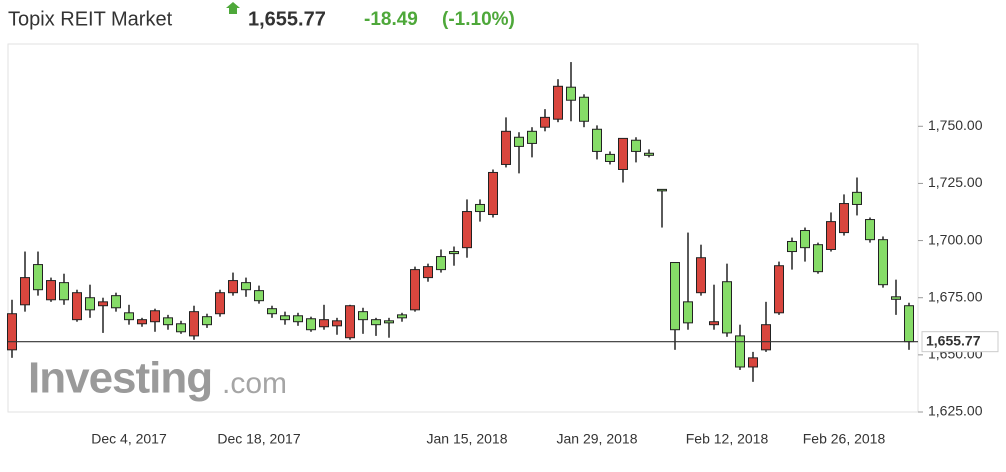 The image size is (1006, 472). I want to click on trend-arrow, so click(233, 8).